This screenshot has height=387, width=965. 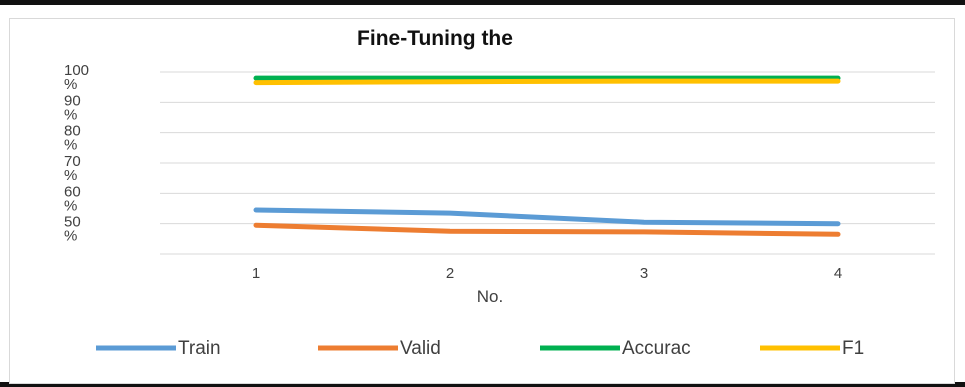 I want to click on y-tick-label: 60, so click(x=72, y=191).